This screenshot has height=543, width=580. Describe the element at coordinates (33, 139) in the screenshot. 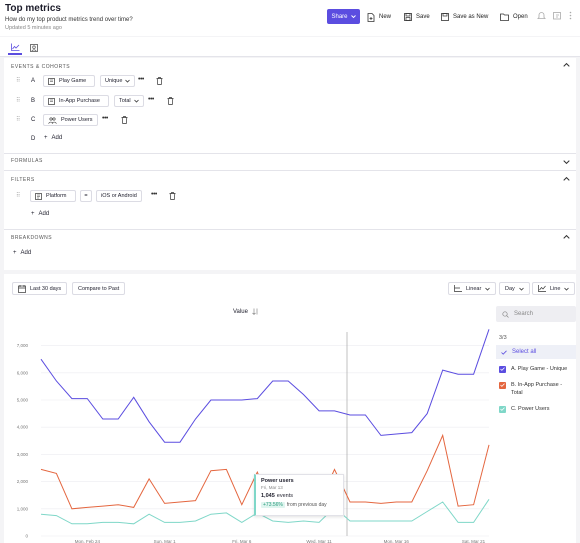

I see `event-letter: D` at that location.